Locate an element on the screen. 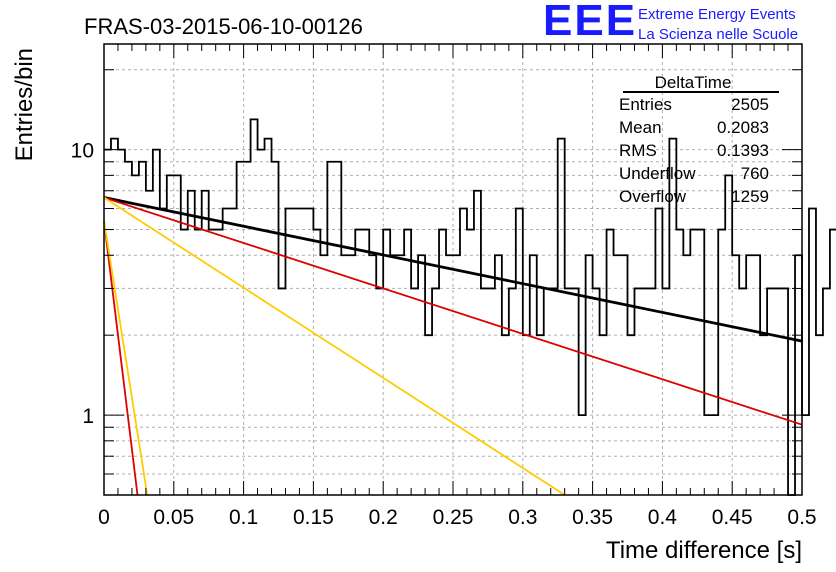 The width and height of the screenshot is (836, 572). x-tick-label: 0.25 is located at coordinates (453, 517).